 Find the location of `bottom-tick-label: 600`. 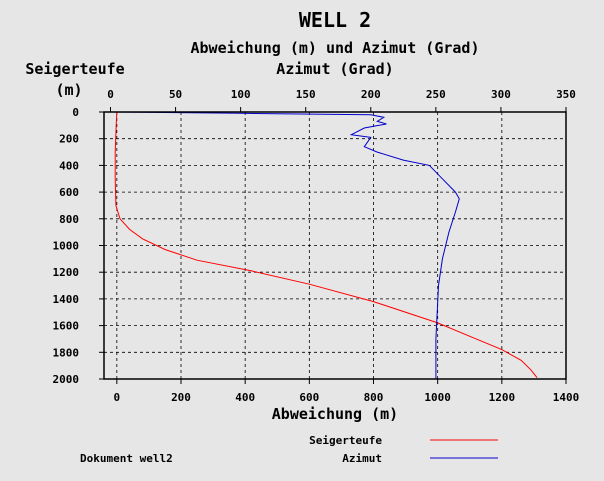

bottom-tick-label: 600 is located at coordinates (309, 397).